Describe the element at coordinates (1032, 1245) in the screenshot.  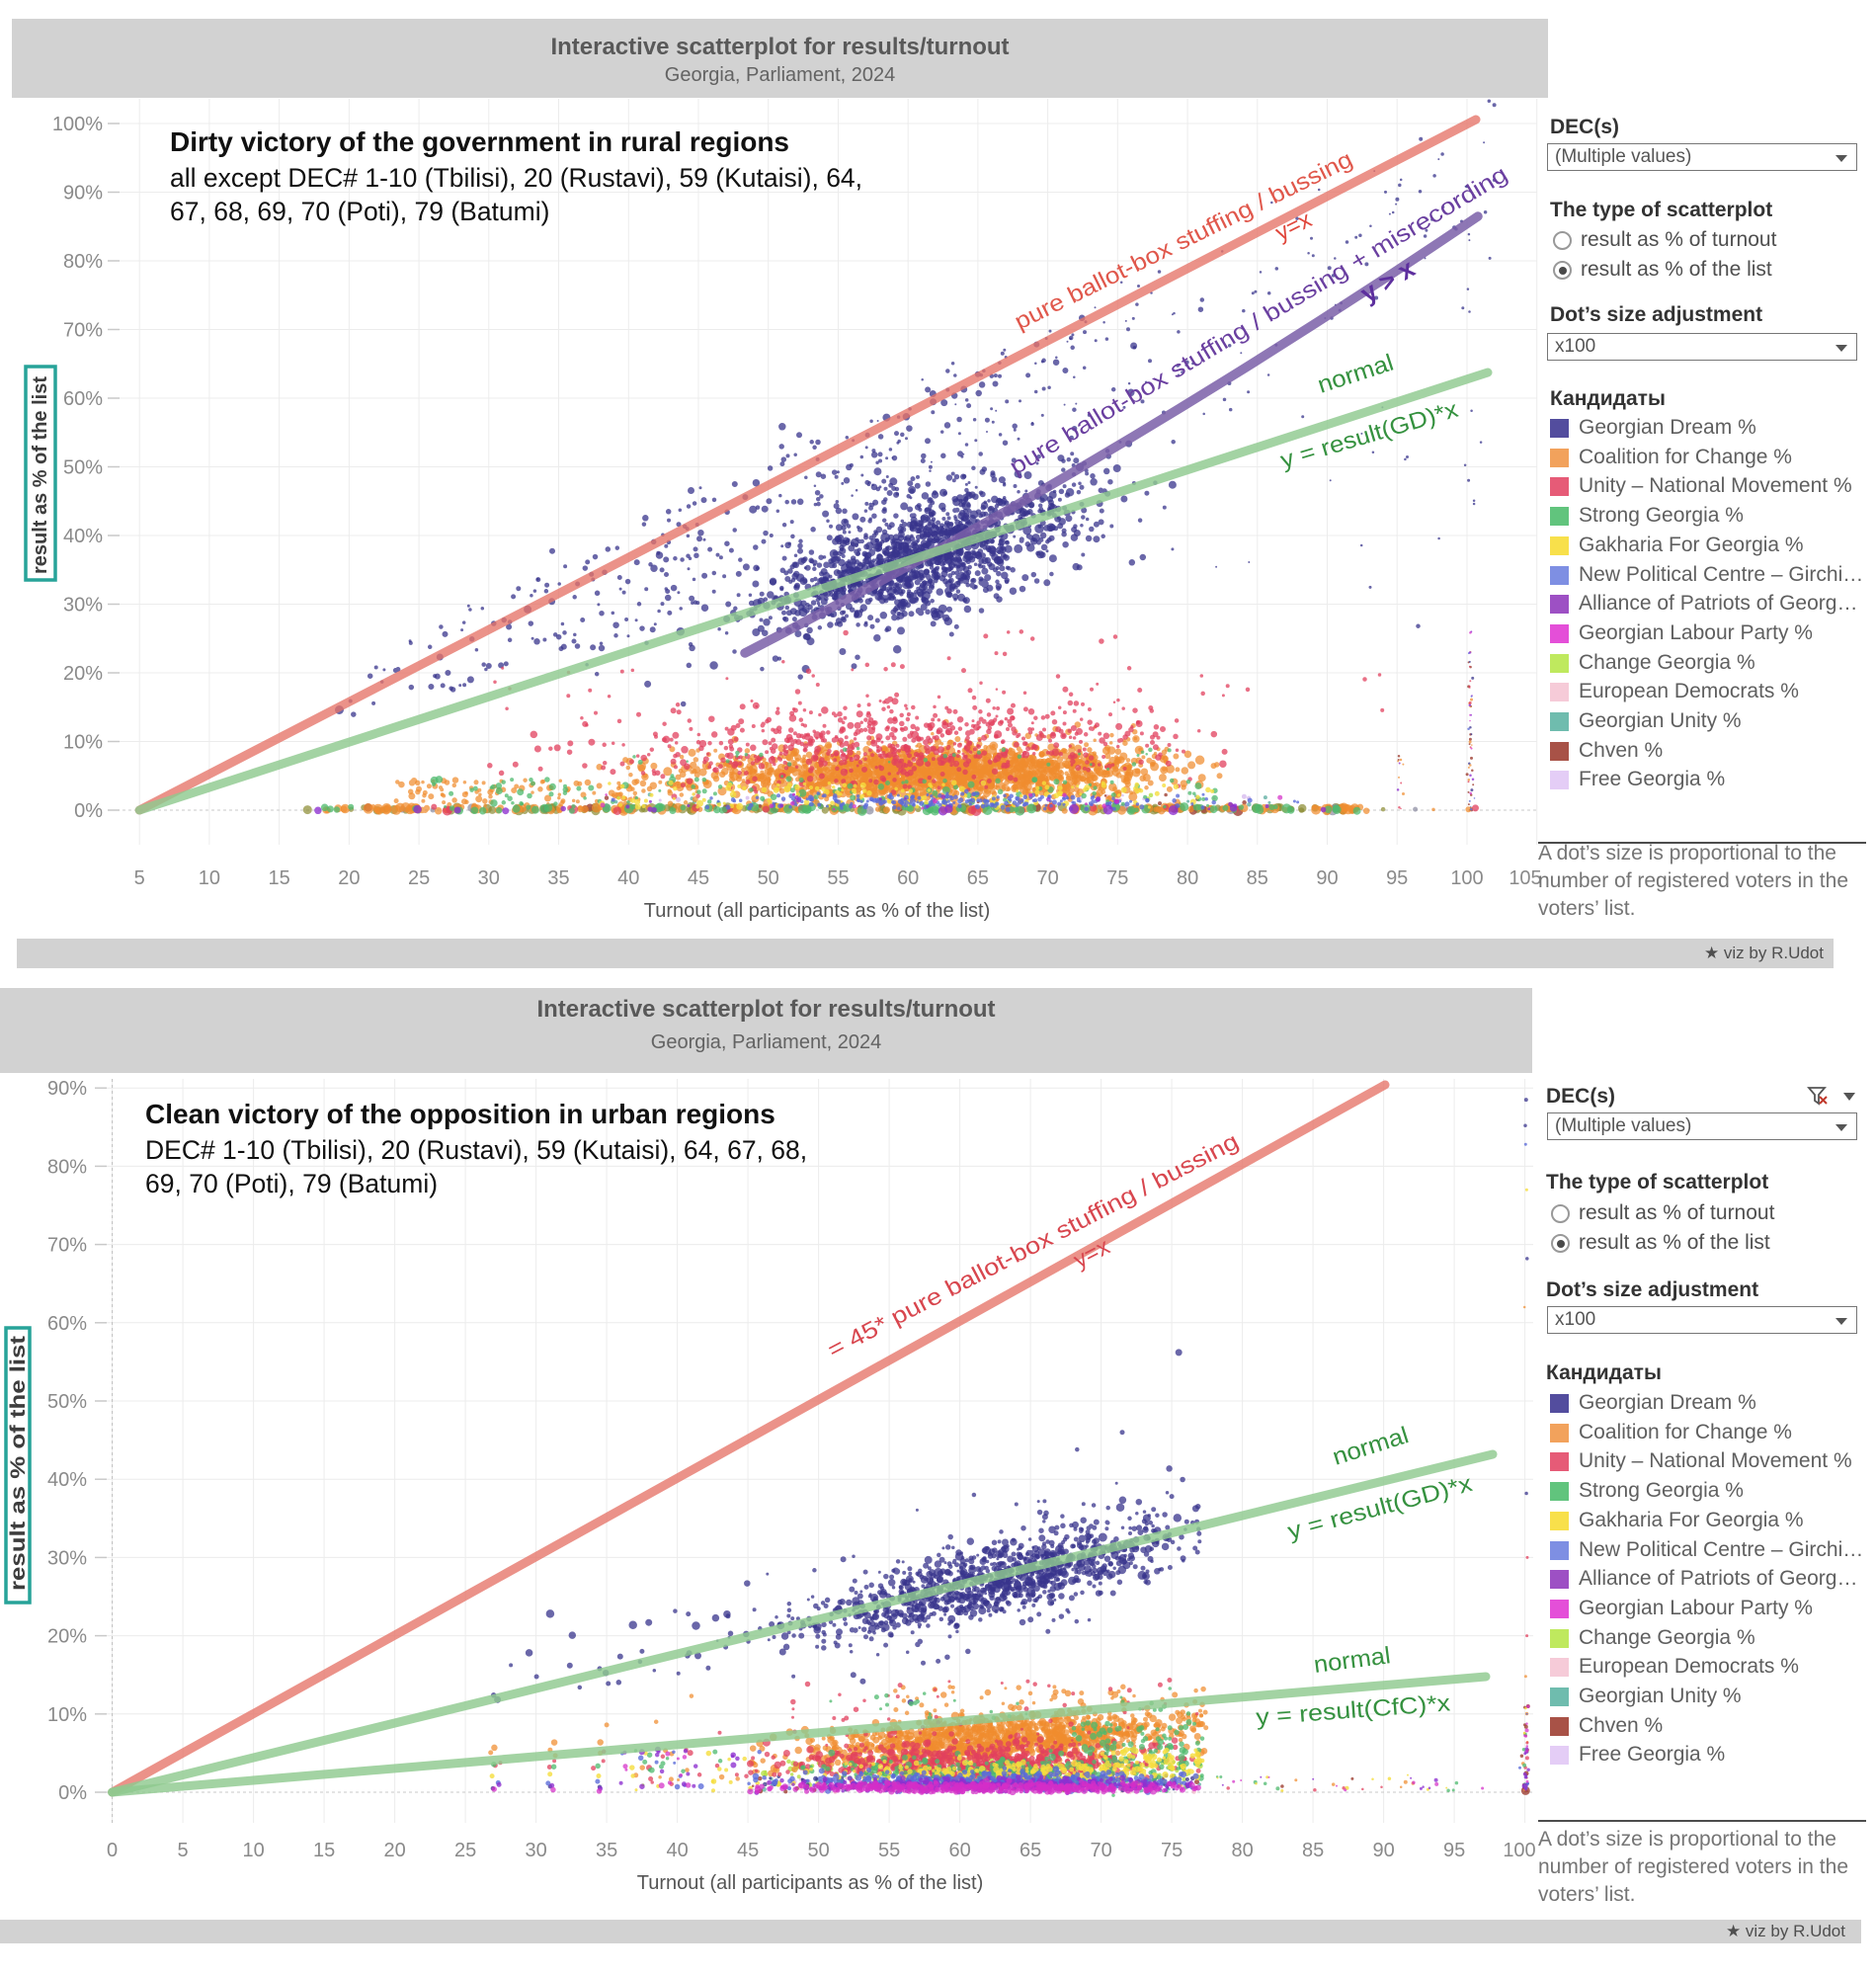
I see `svg-text:= 45* pure ballot-box stuffing: = 45* pure ballot-box stuffing / bussing` at that location.